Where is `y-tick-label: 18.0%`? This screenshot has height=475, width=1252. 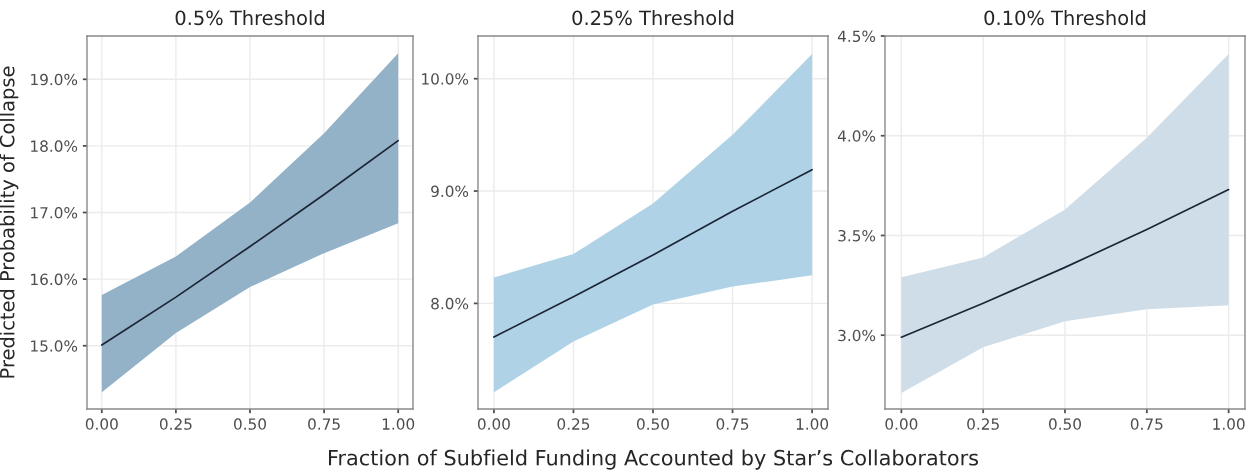 y-tick-label: 18.0% is located at coordinates (54, 146).